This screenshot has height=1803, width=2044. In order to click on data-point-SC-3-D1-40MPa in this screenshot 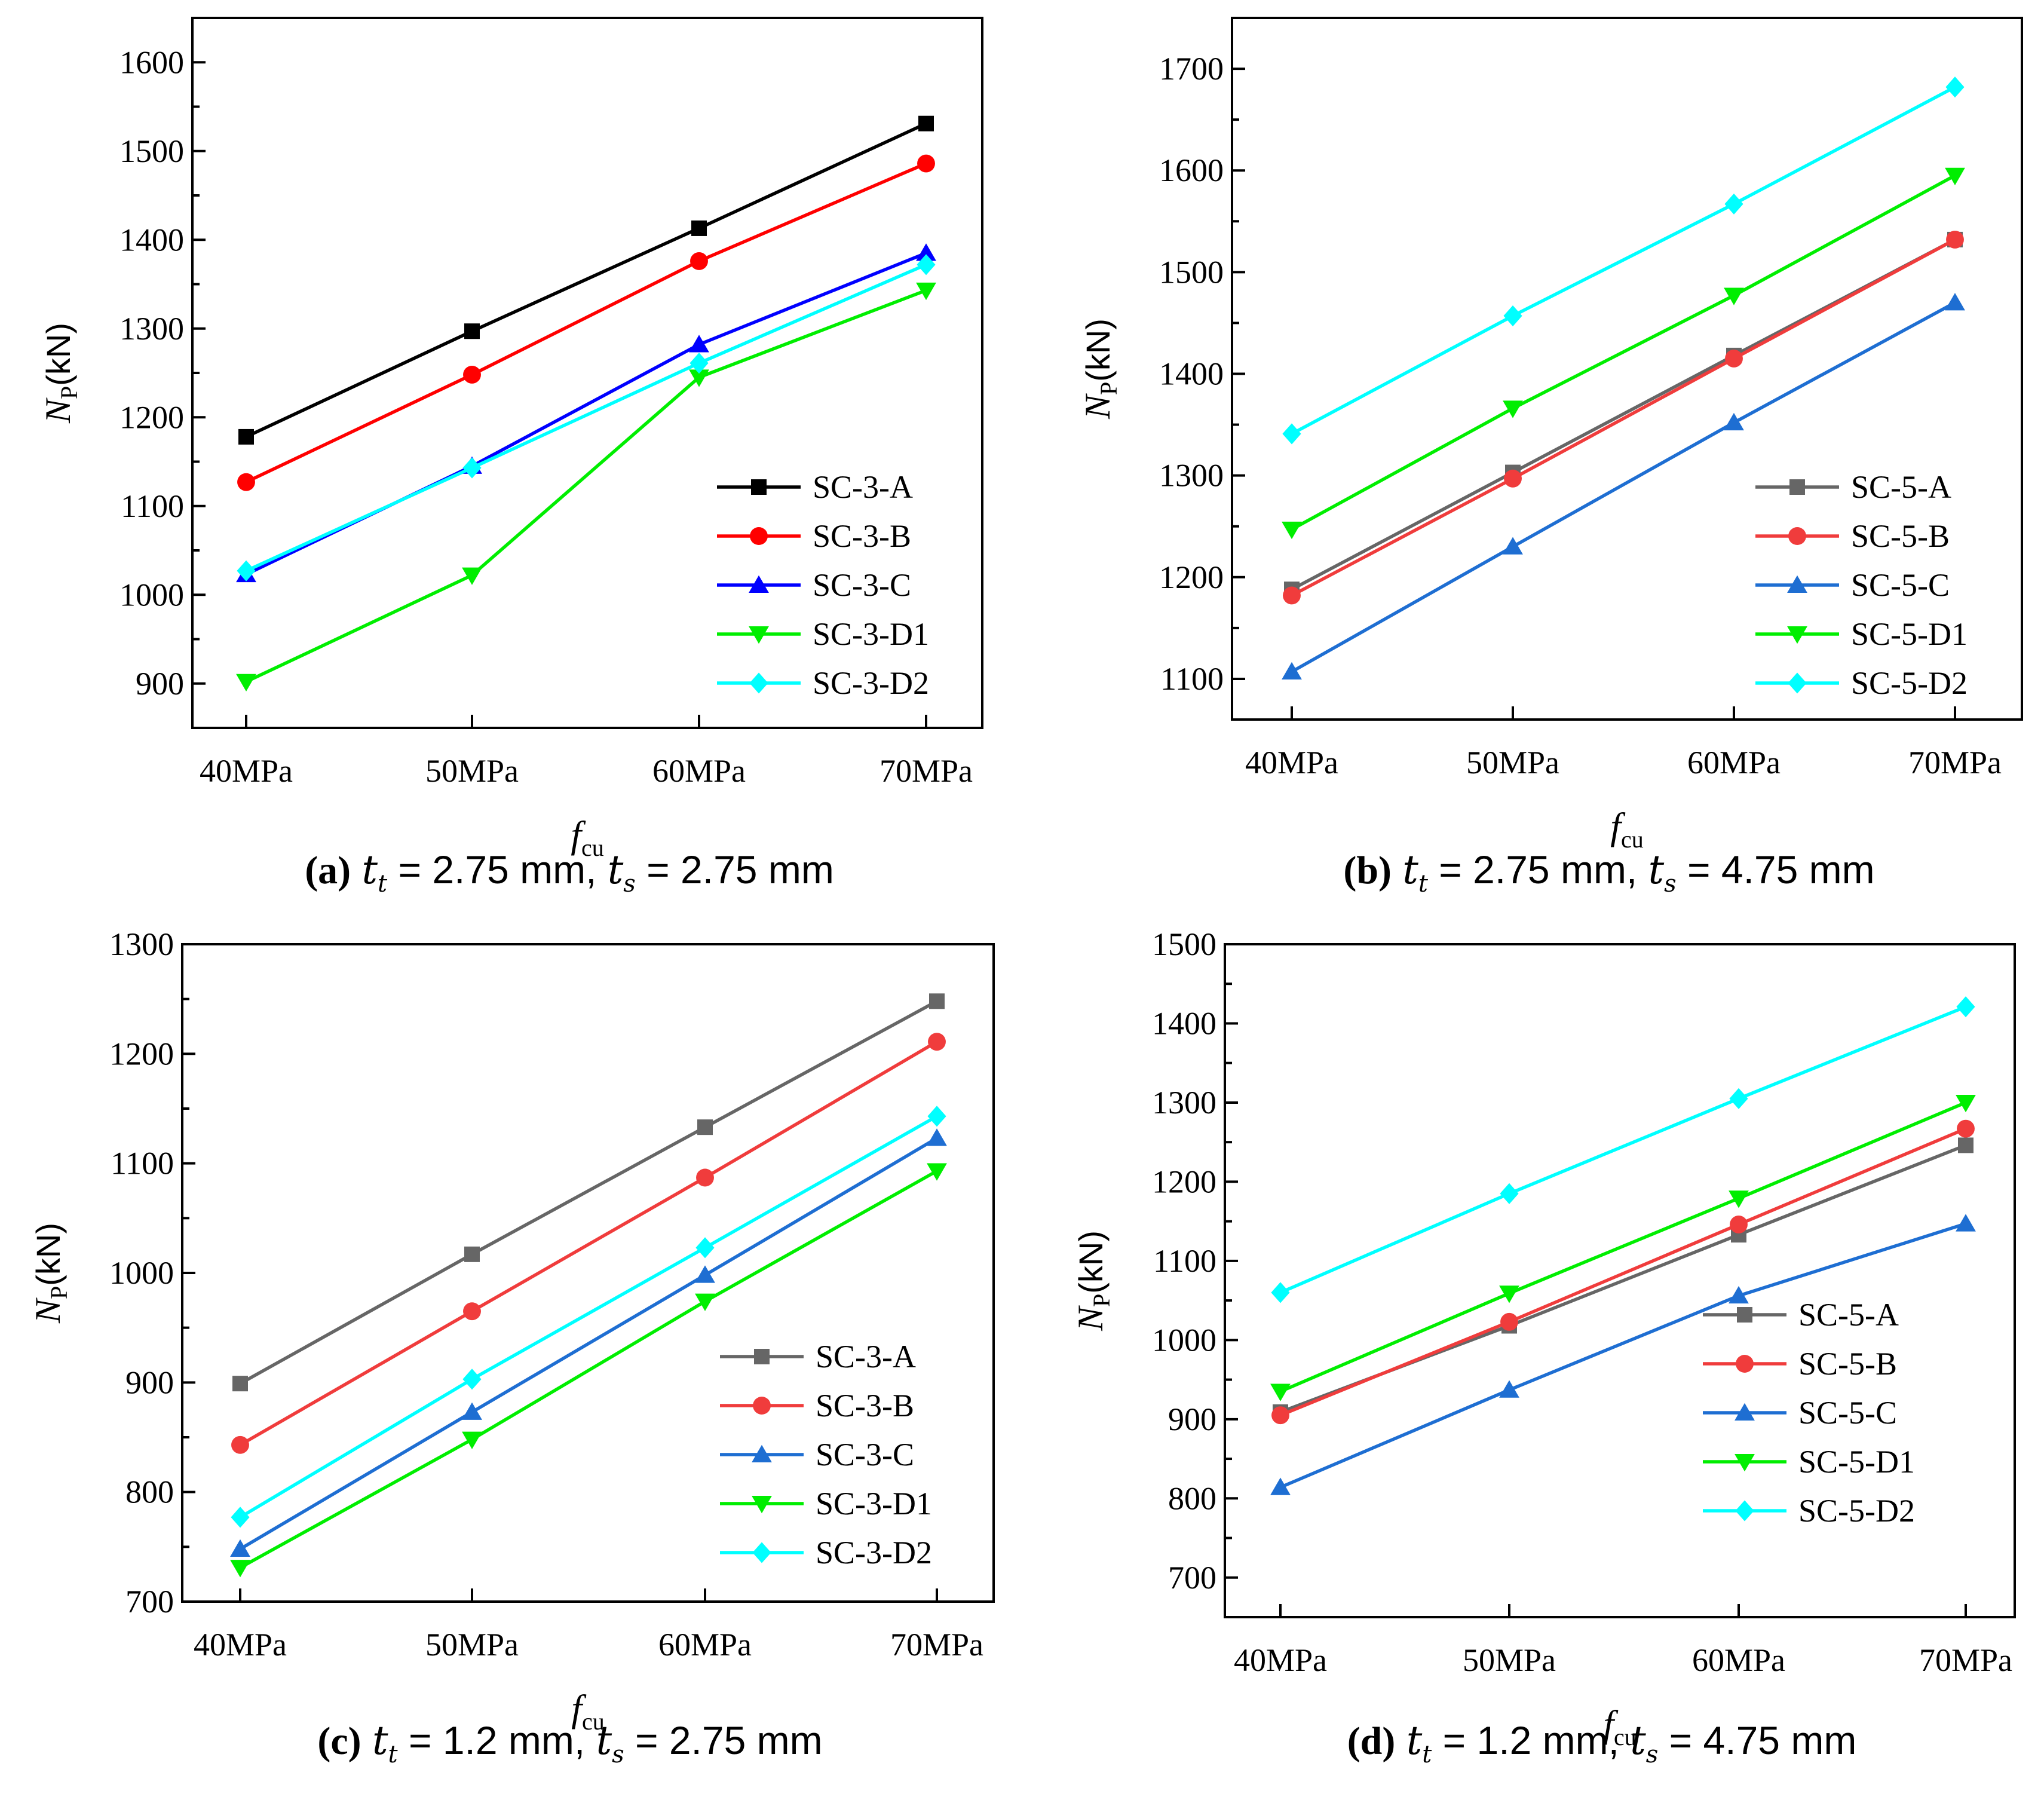, I will do `click(246, 683)`.